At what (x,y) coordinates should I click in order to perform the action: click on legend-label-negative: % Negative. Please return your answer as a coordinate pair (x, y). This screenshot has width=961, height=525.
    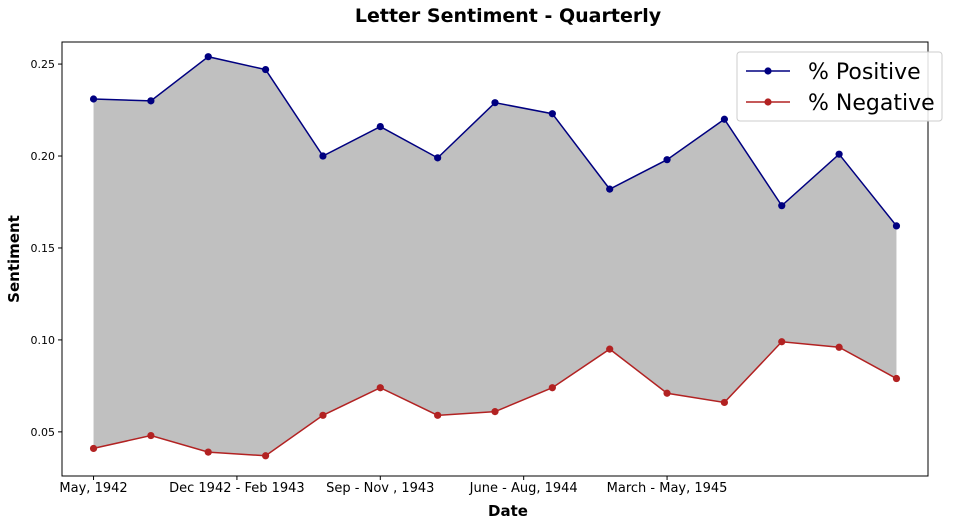
    Looking at the image, I should click on (871, 103).